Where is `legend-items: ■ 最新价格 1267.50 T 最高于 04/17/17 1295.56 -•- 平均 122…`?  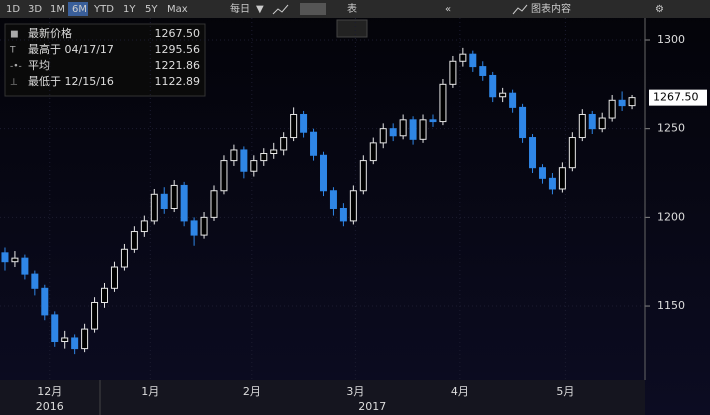
legend-items: ■ 最新价格 1267.50 T 最高于 04/17/17 1295.56 -•- 平均 122… is located at coordinates (104, 57).